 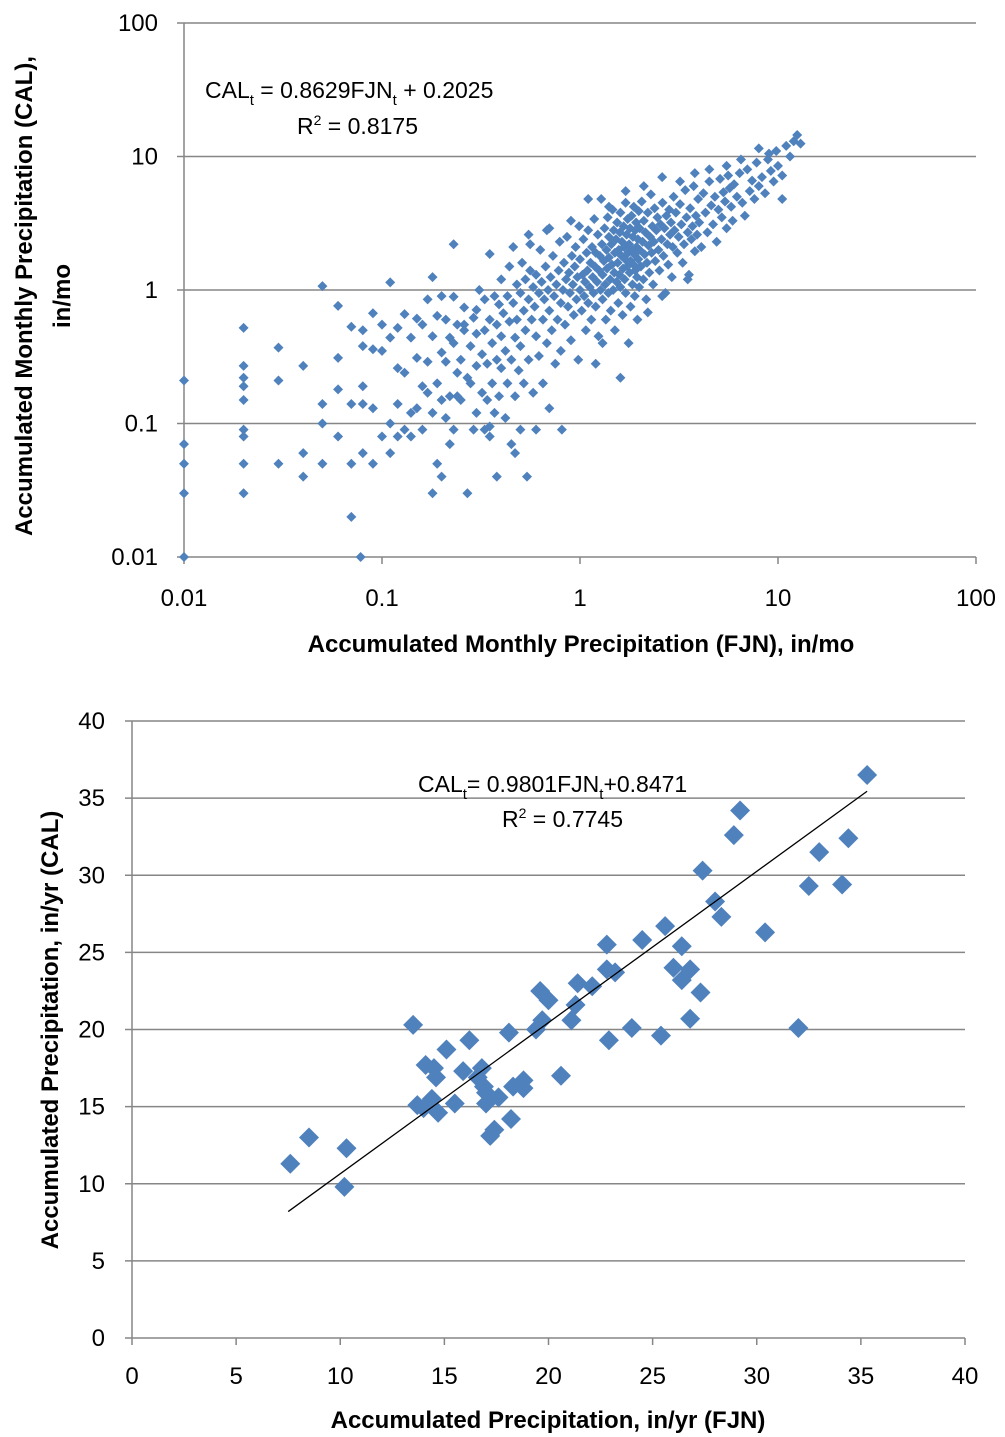 What do you see at coordinates (141, 424) in the screenshot?
I see `y-tick-label: 0.1` at bounding box center [141, 424].